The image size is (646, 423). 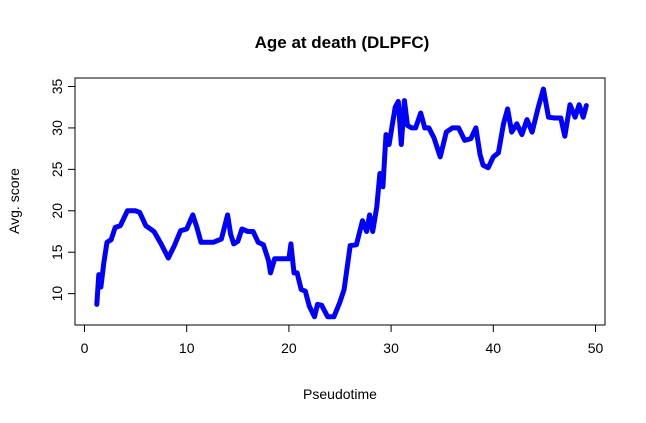 What do you see at coordinates (57, 294) in the screenshot?
I see `y-tick-label: 10` at bounding box center [57, 294].